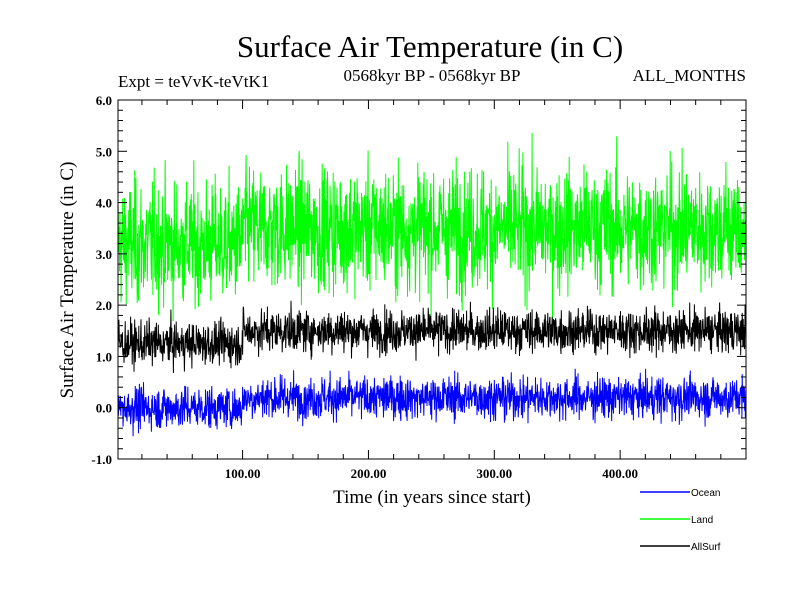  What do you see at coordinates (101, 459) in the screenshot?
I see `y-tick-label: -1.0` at bounding box center [101, 459].